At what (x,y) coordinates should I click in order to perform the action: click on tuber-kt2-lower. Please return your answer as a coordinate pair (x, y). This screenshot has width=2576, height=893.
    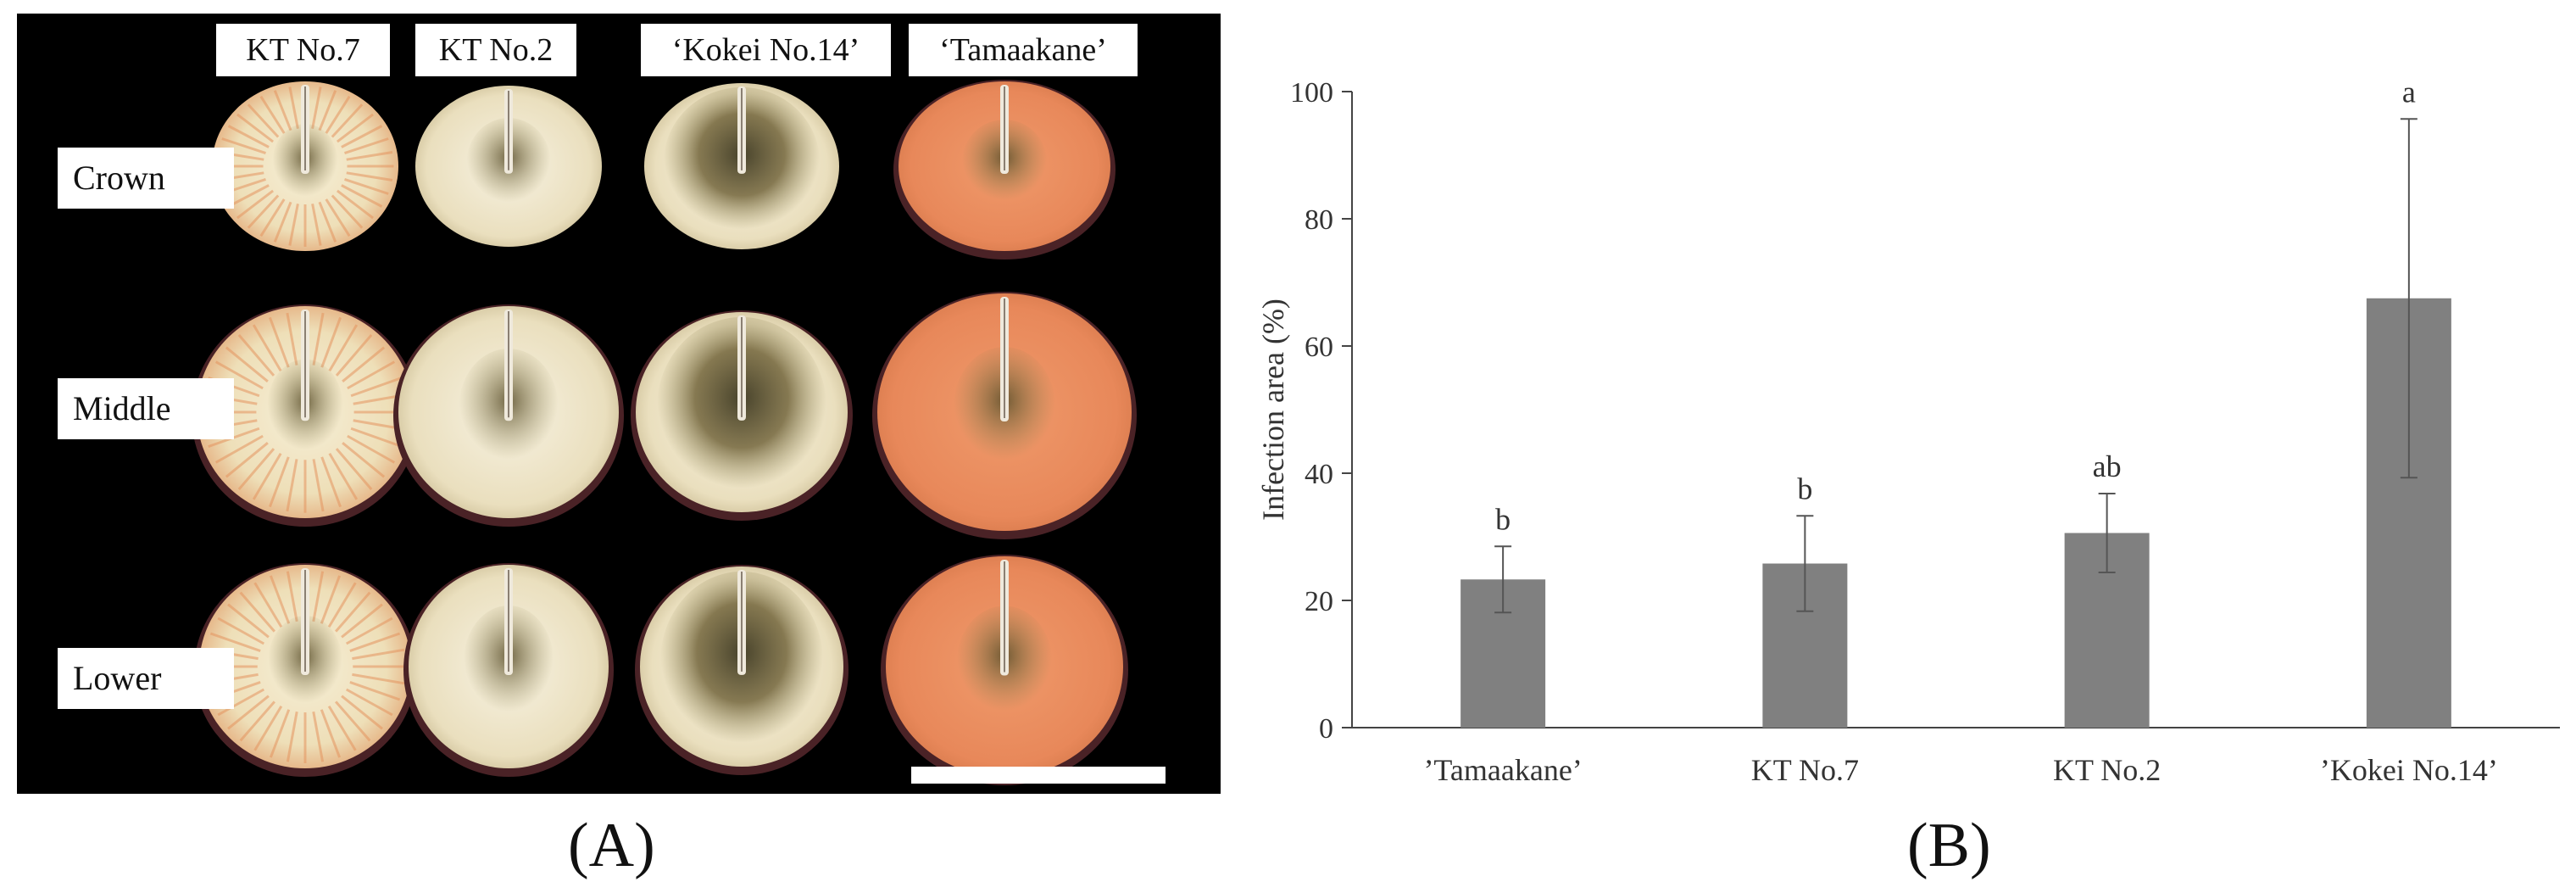
    Looking at the image, I should click on (508, 670).